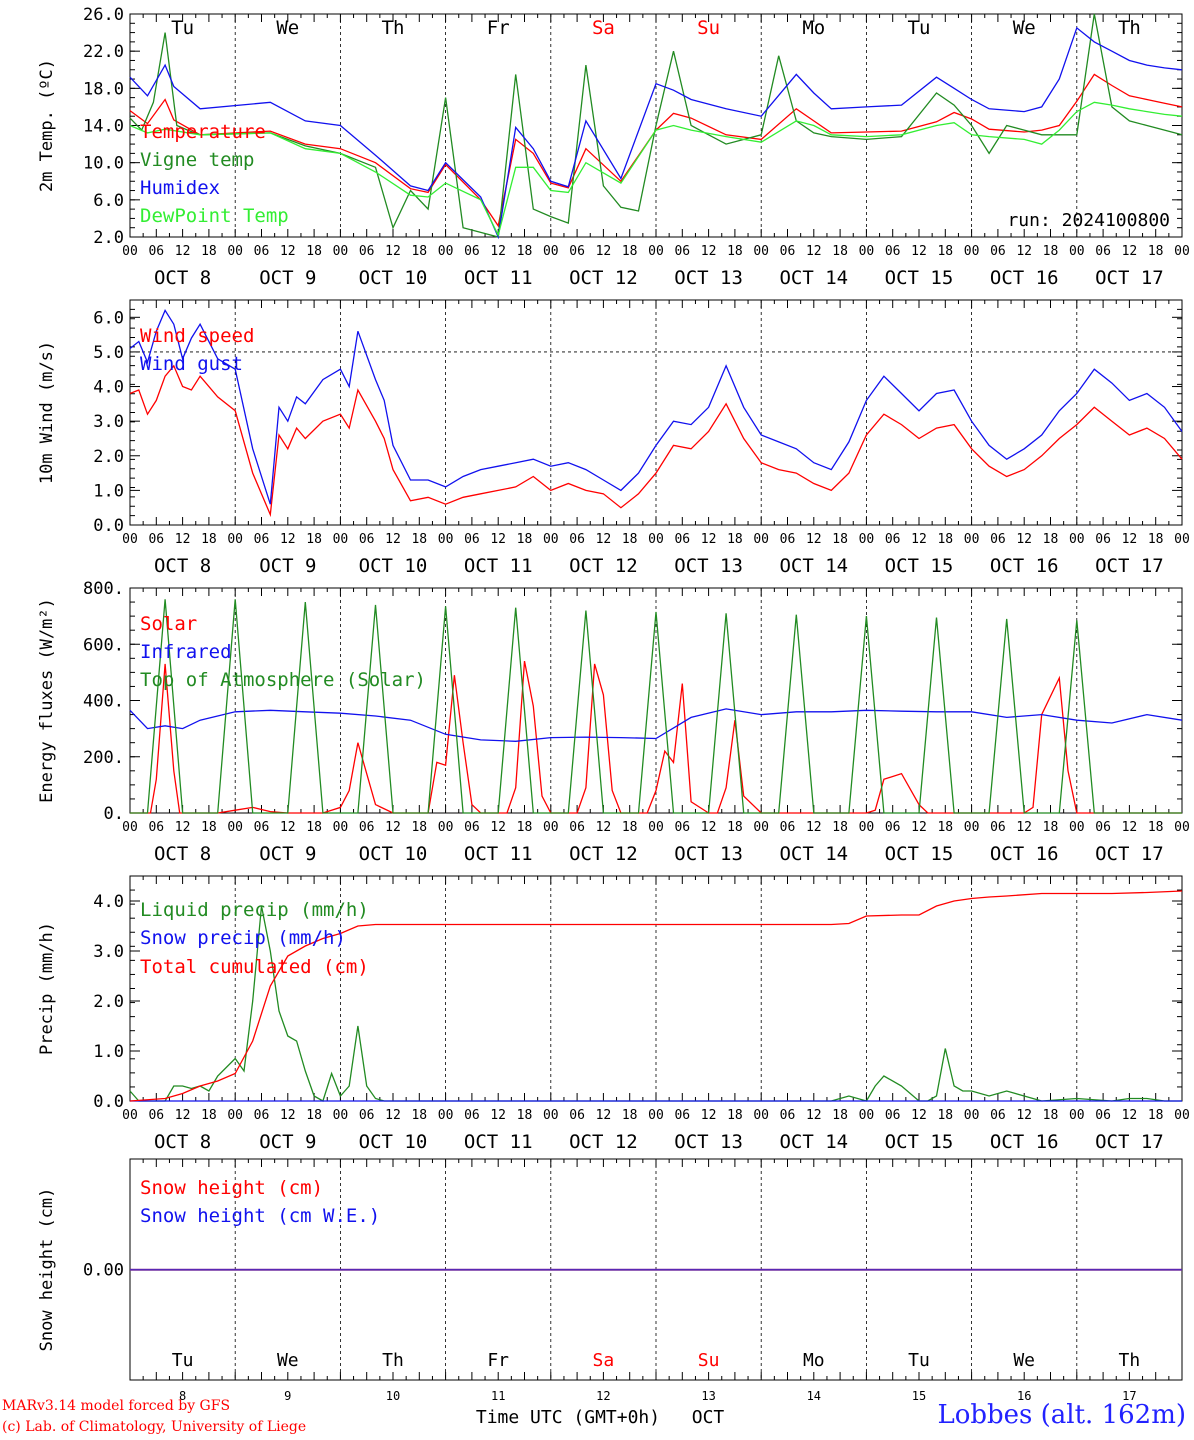  Describe the element at coordinates (1061, 1415) in the screenshot. I see `station-label: Lobbes (alt. 162m)` at that location.